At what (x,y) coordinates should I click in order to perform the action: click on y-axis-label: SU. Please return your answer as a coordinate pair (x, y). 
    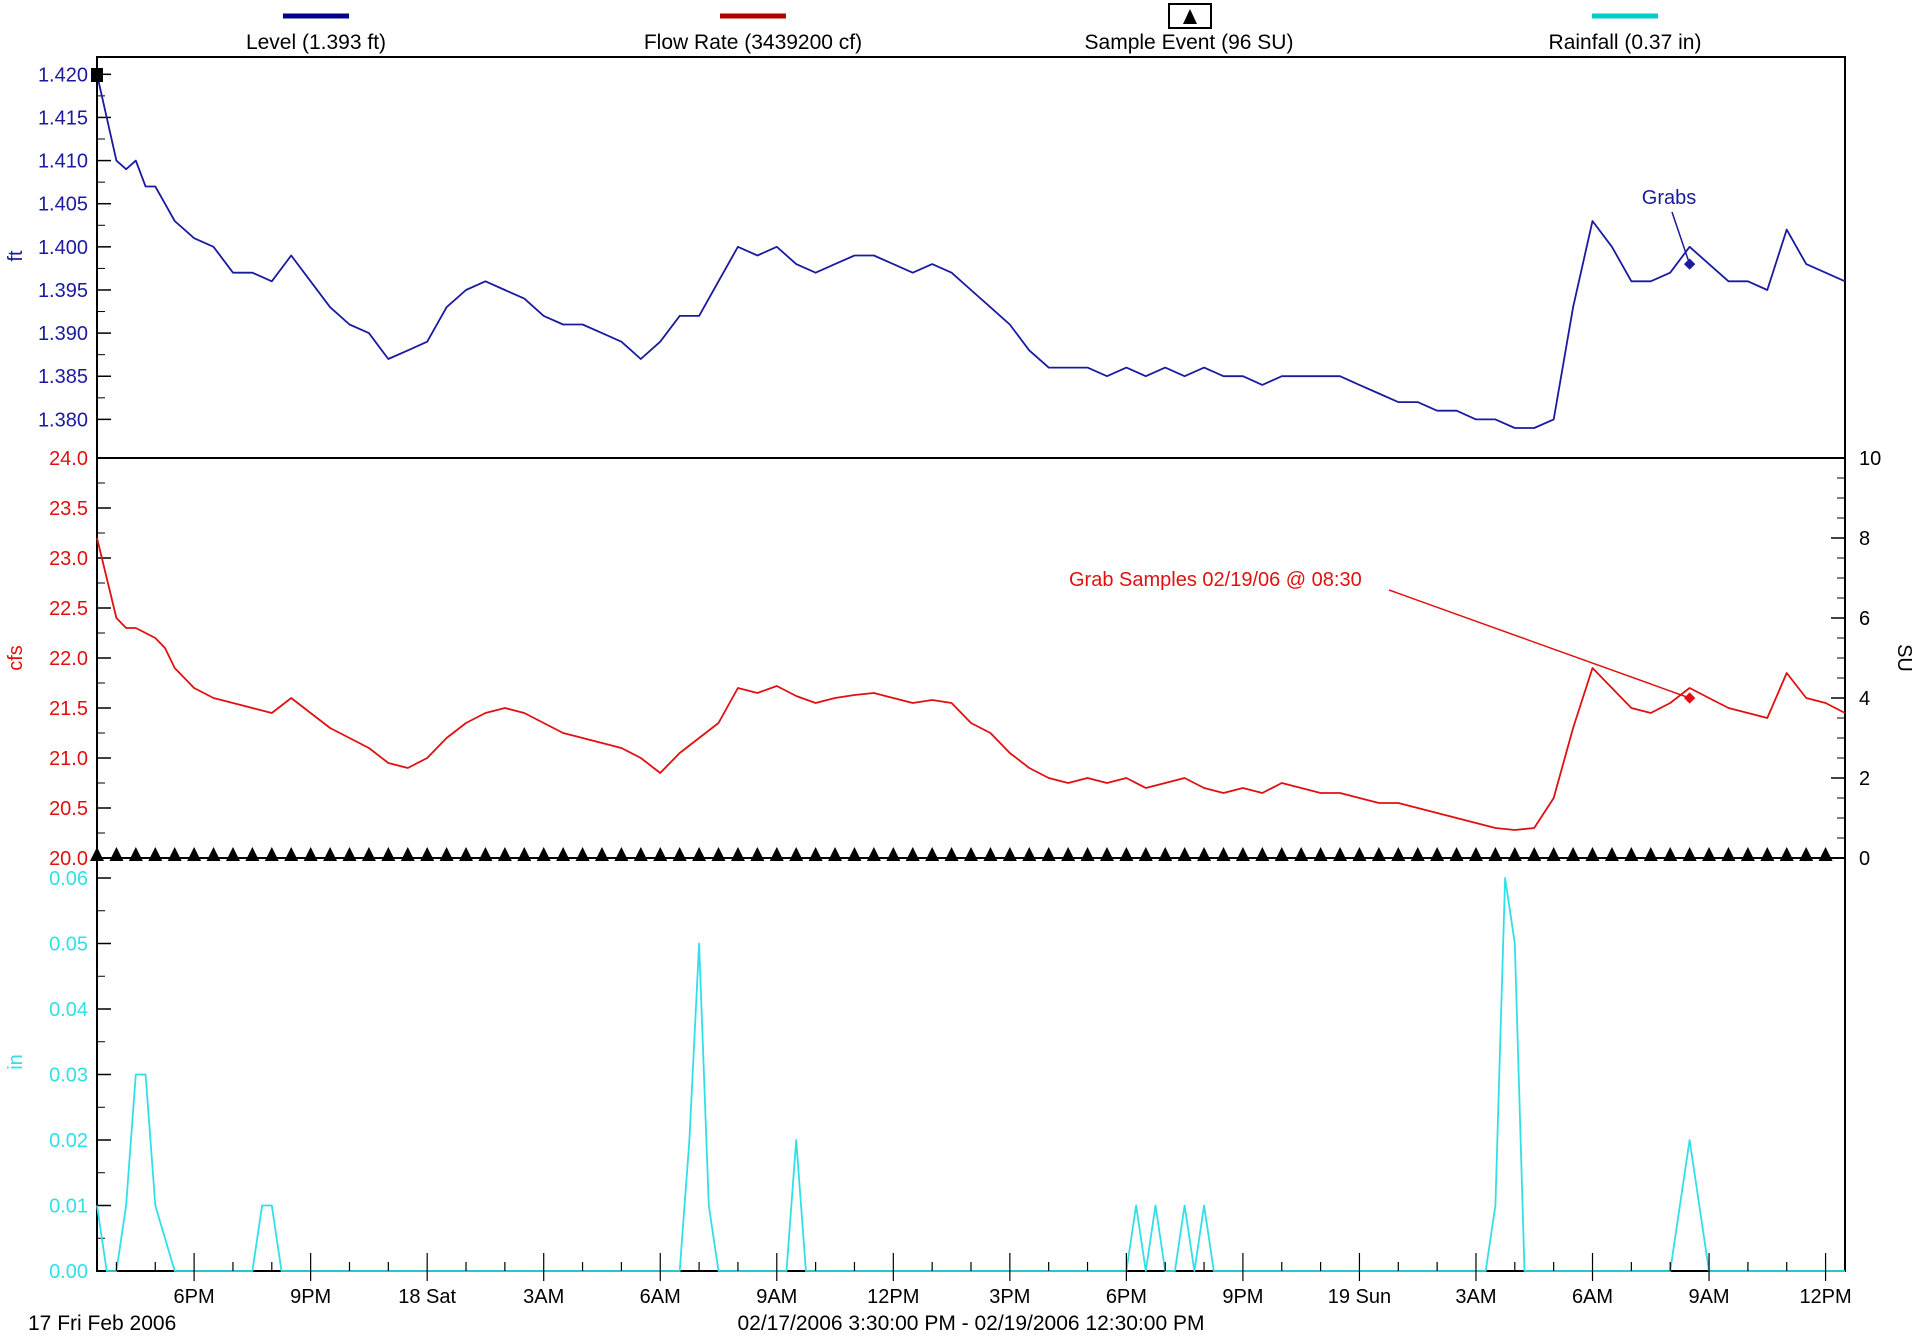
    Looking at the image, I should click on (1904, 658).